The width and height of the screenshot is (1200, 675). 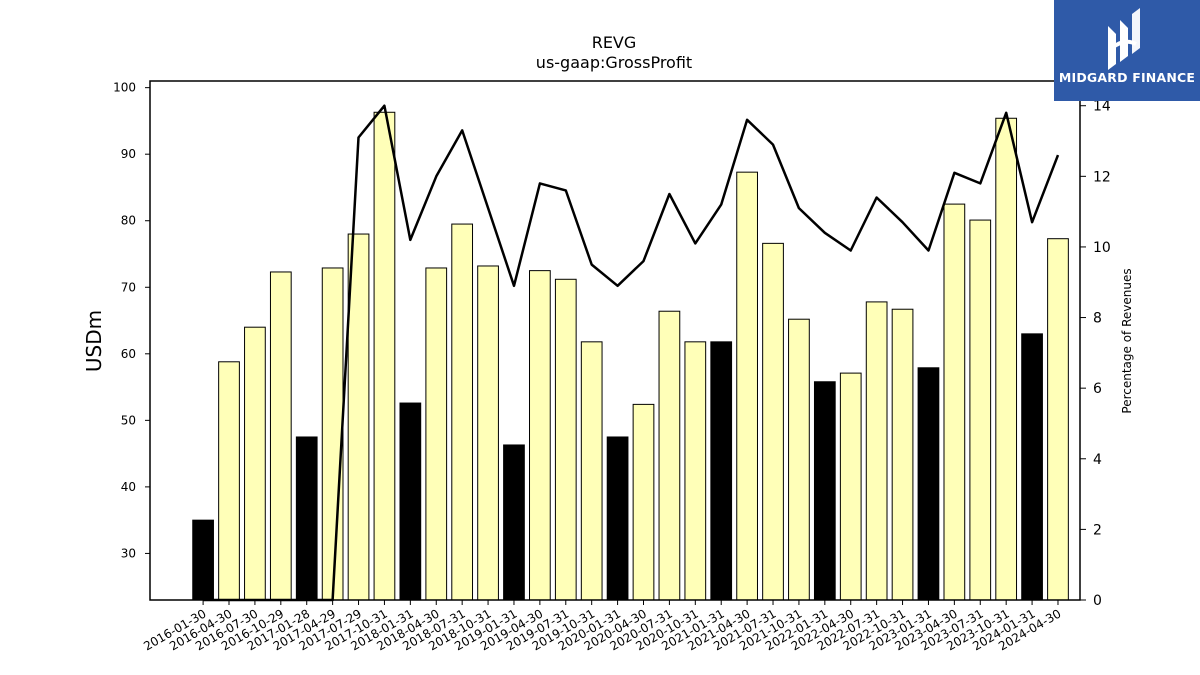 What do you see at coordinates (1127, 77) in the screenshot?
I see `logo-text: MIDGARD FINANCE` at bounding box center [1127, 77].